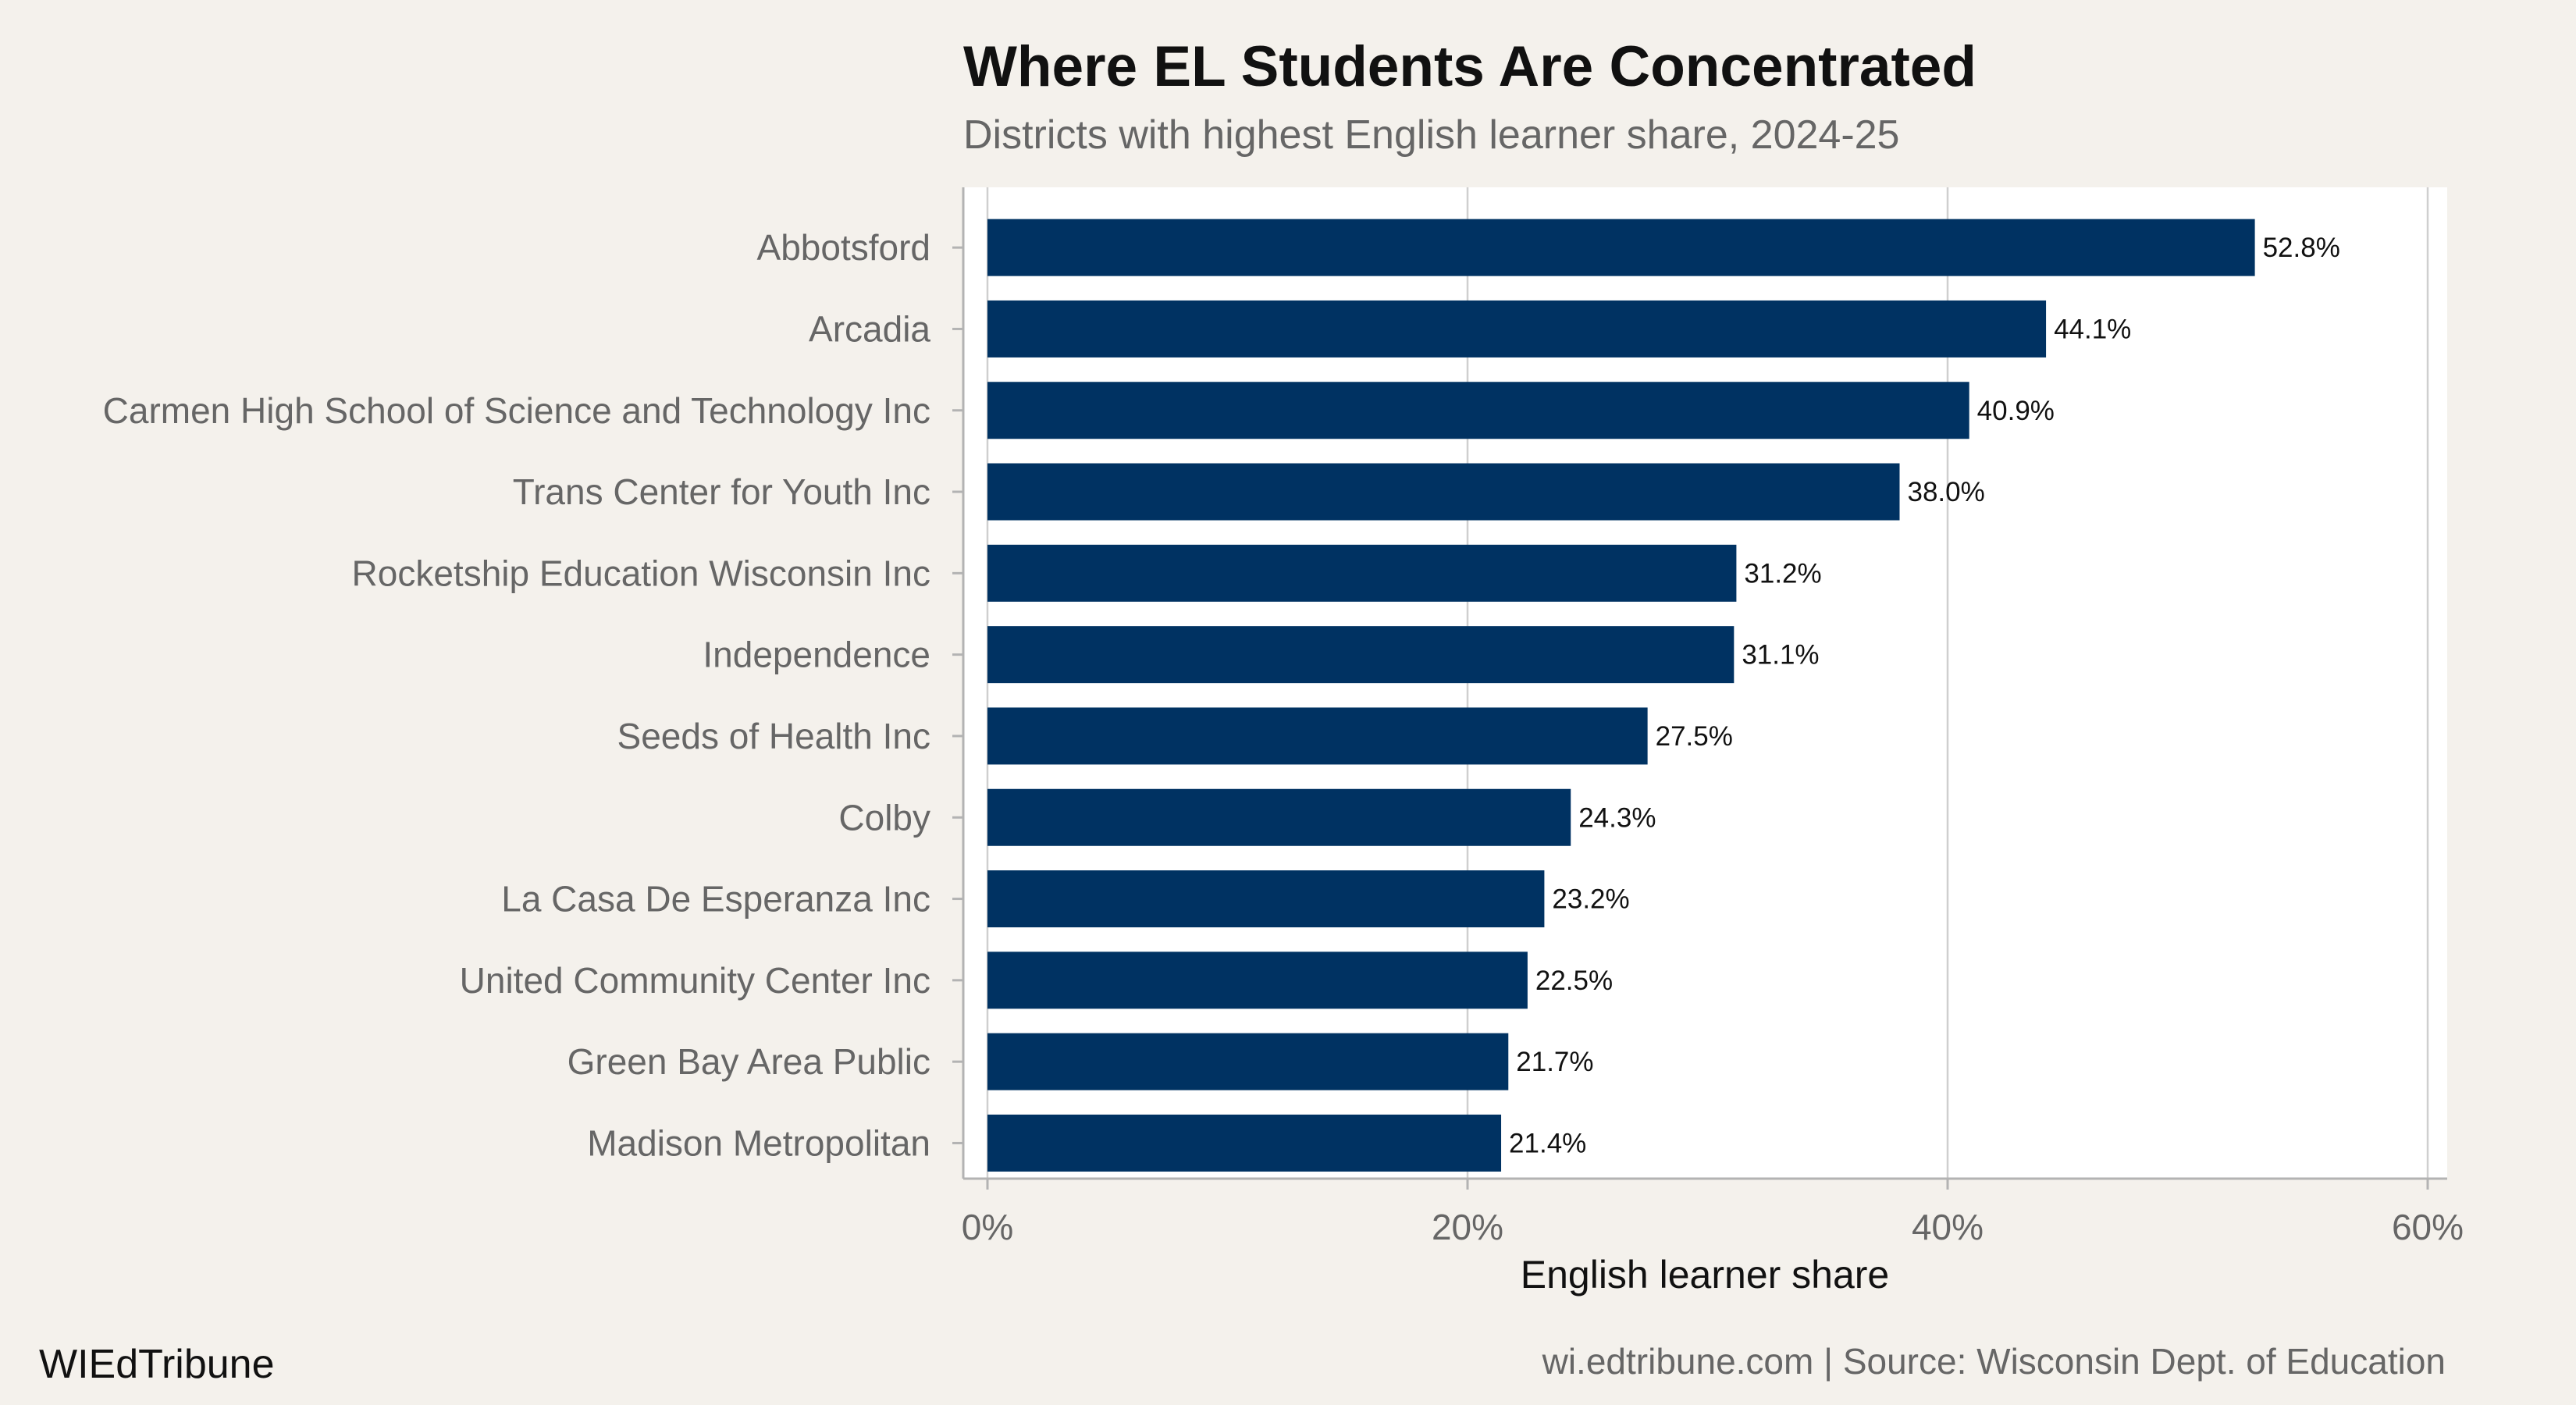 This screenshot has height=1405, width=2576. Describe the element at coordinates (1617, 818) in the screenshot. I see `data-label: 24.3%` at that location.